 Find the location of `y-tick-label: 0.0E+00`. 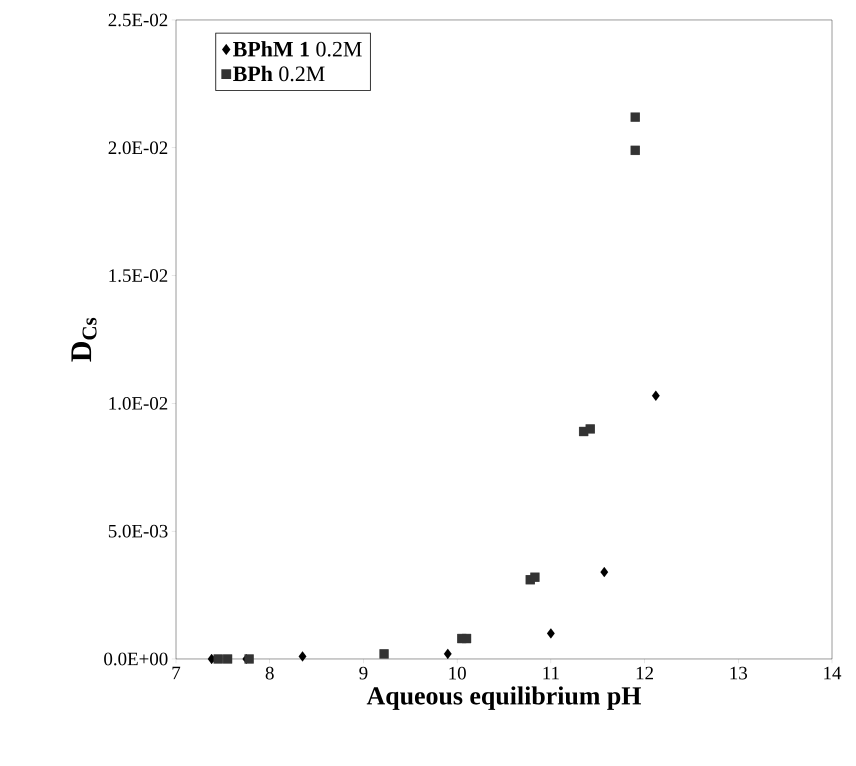

y-tick-label: 0.0E+00 is located at coordinates (136, 659).